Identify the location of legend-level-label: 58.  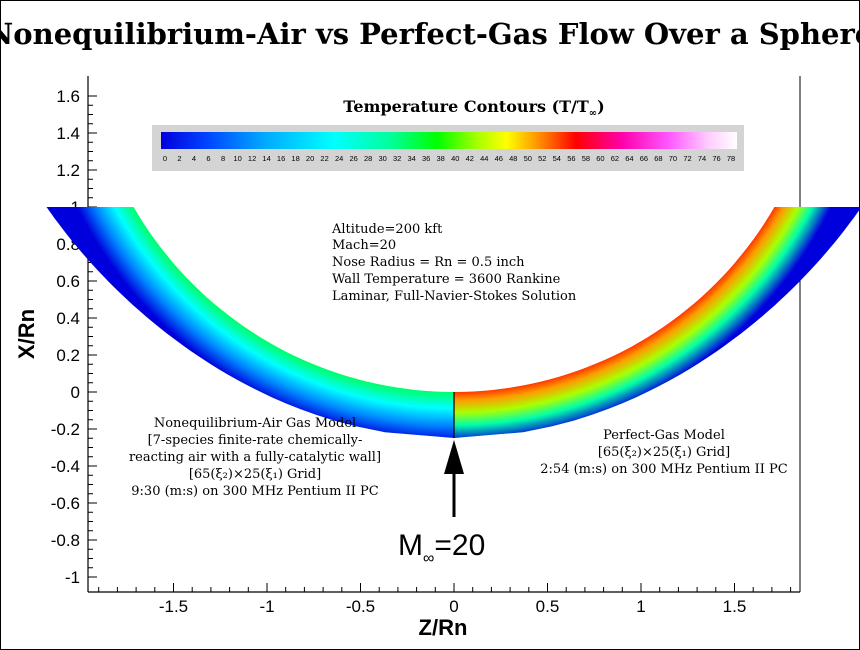
(586, 158).